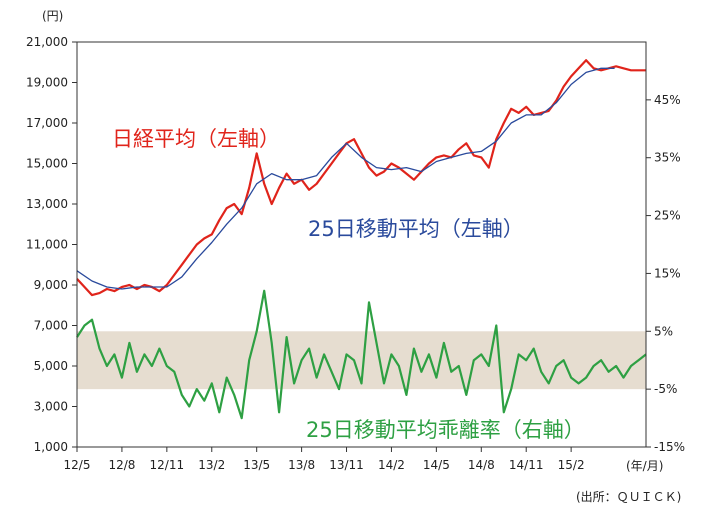 The image size is (724, 515). Describe the element at coordinates (47, 42) in the screenshot. I see `left-tick-label: 21,000` at that location.